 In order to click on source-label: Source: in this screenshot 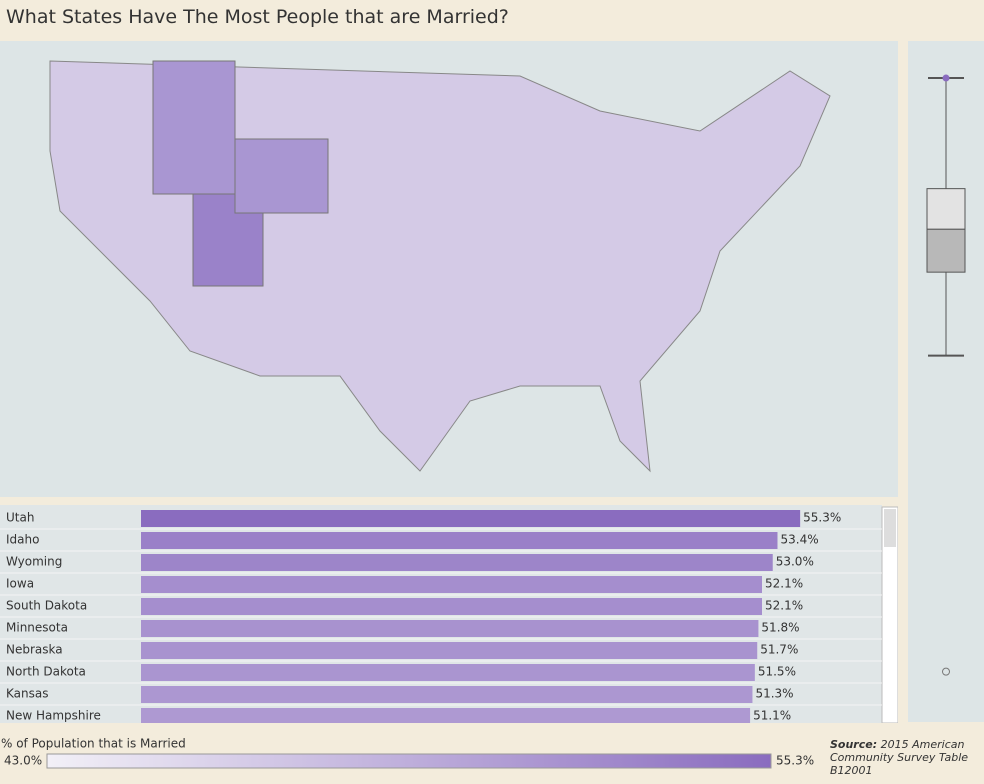, I will do `click(854, 744)`.